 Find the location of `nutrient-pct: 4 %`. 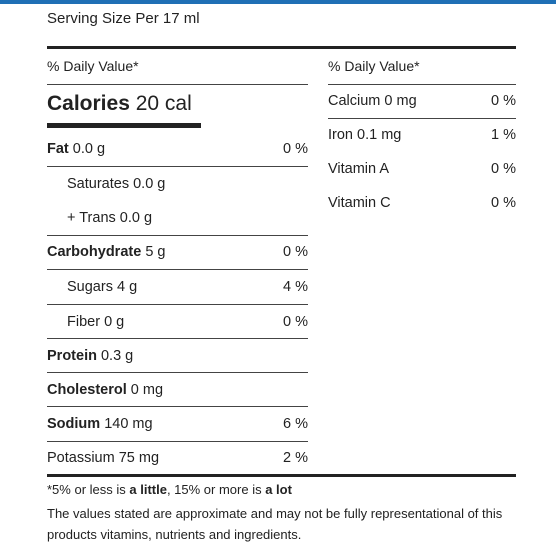

nutrient-pct: 4 % is located at coordinates (295, 287).